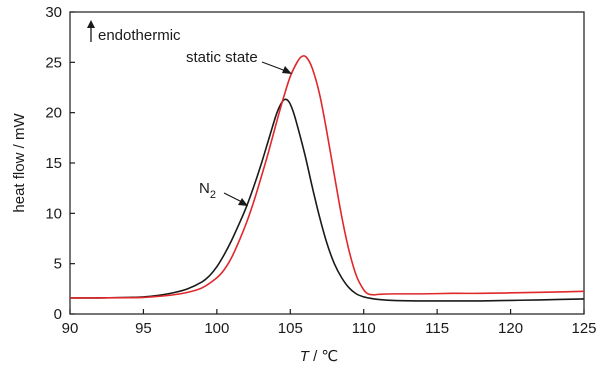 The image size is (610, 373). Describe the element at coordinates (143, 328) in the screenshot. I see `x-tick-label: 95` at that location.